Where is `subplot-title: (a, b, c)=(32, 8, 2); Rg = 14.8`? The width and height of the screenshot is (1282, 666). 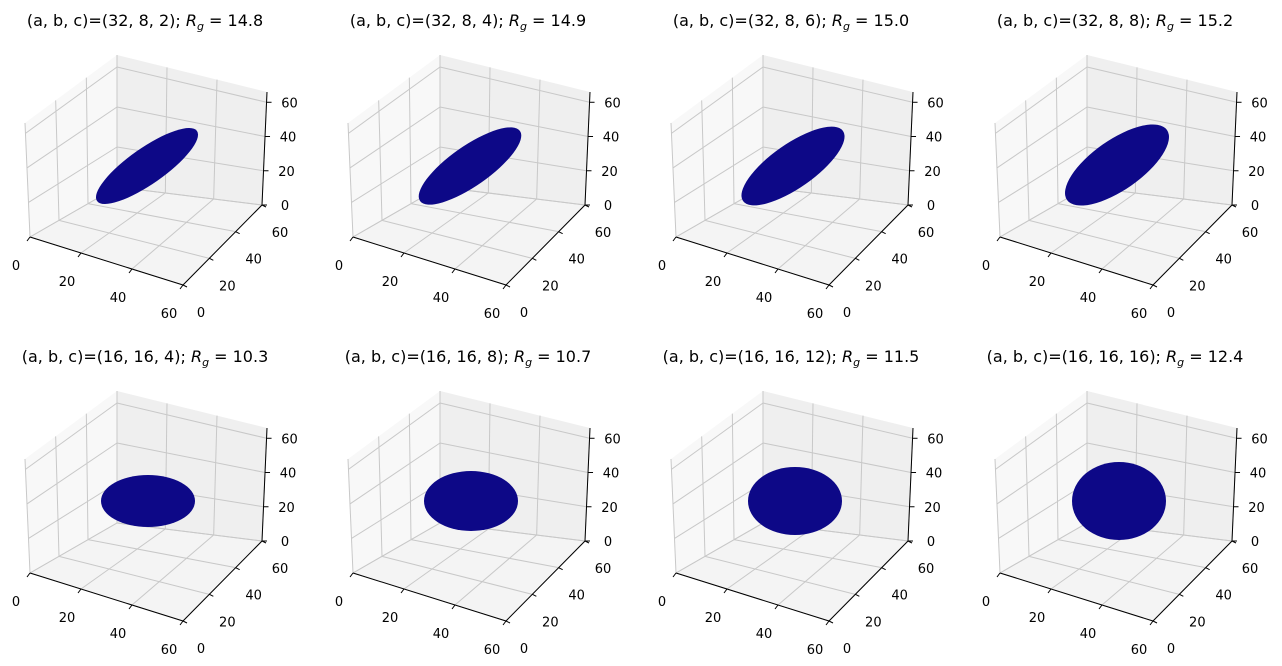
subplot-title: (a, b, c)=(32, 8, 2); Rg = 14.8 is located at coordinates (145, 22).